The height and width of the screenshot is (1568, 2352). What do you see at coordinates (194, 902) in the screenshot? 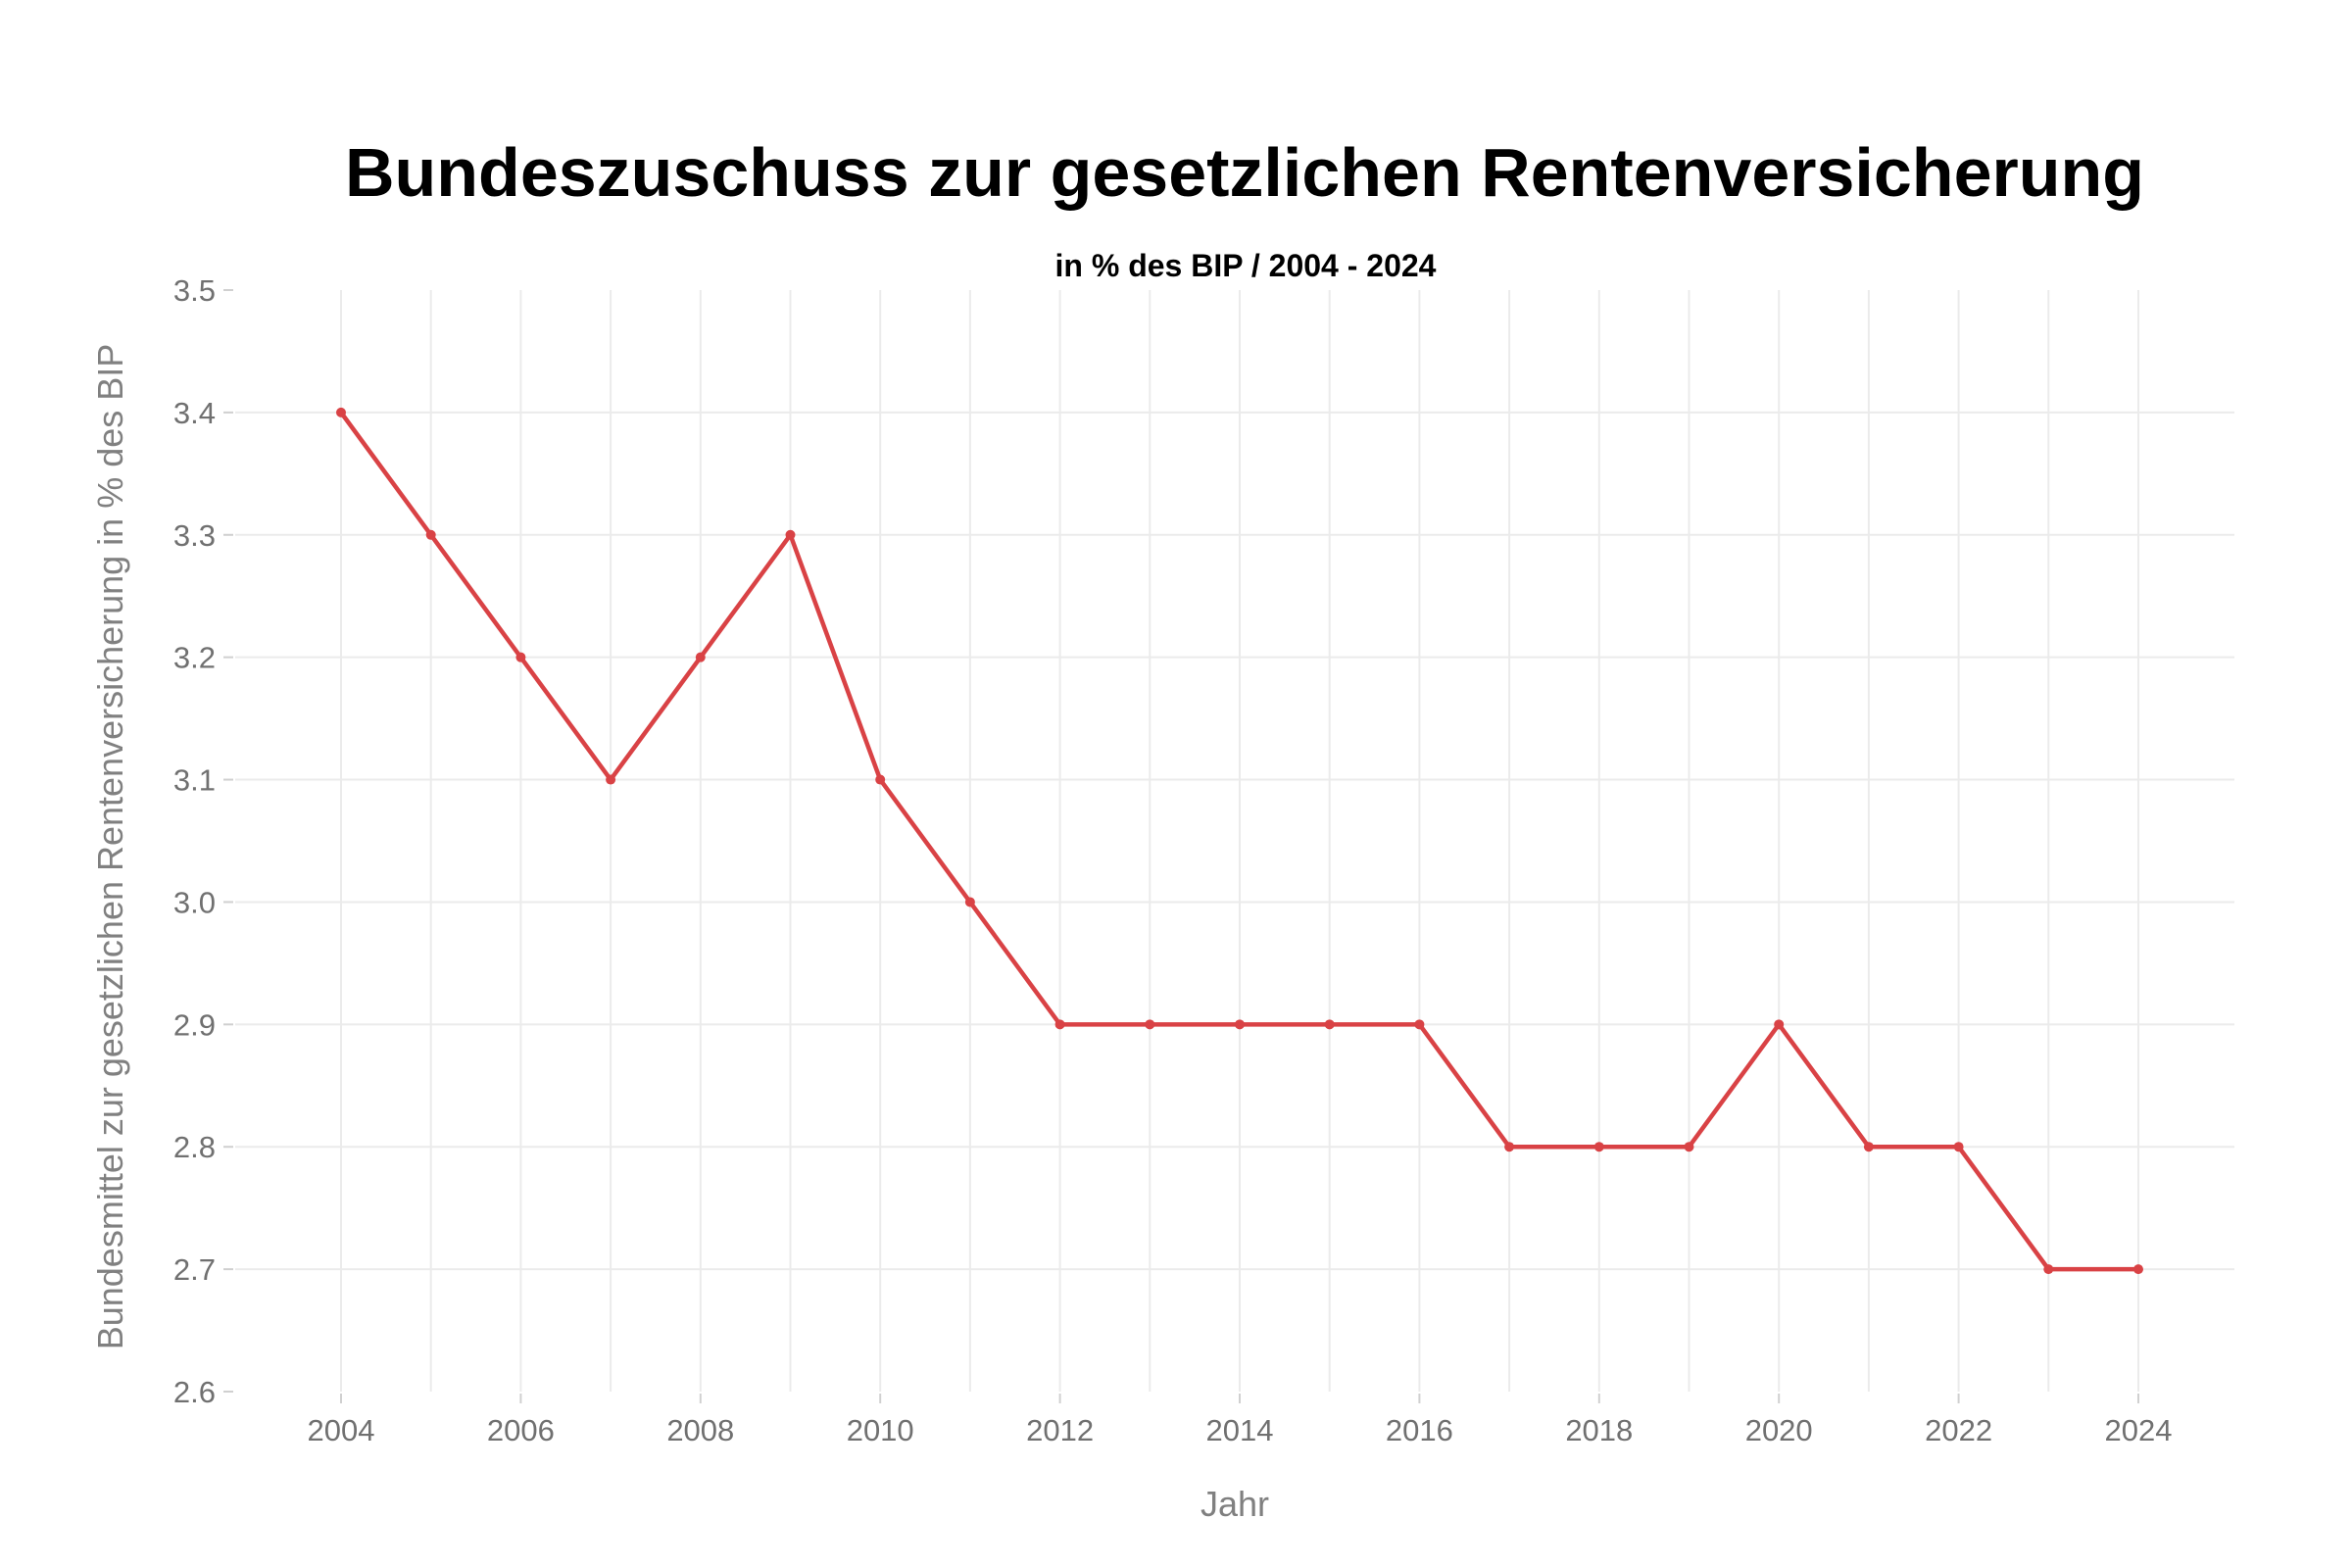
I see `y-tick-label: 3.0` at bounding box center [194, 902].